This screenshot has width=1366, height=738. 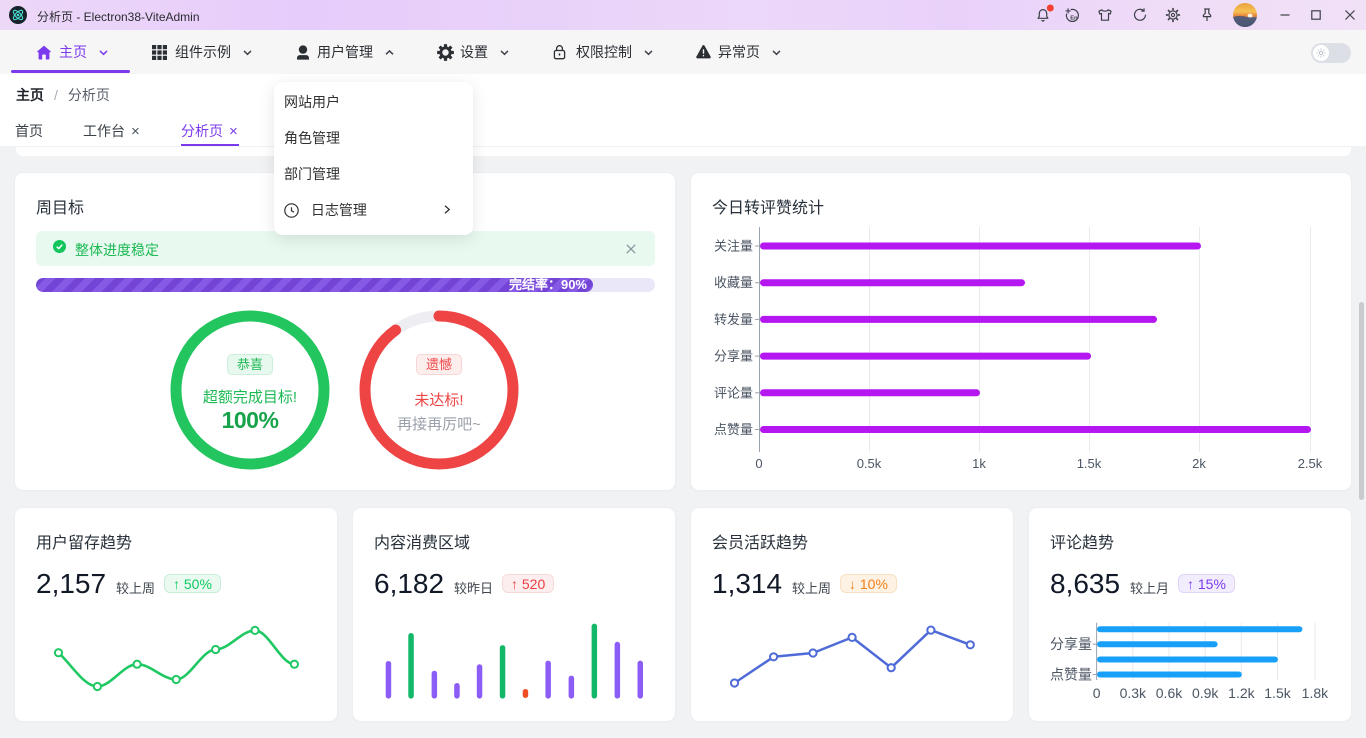 What do you see at coordinates (1241, 693) in the screenshot?
I see `svg-text: 1.2k` at bounding box center [1241, 693].